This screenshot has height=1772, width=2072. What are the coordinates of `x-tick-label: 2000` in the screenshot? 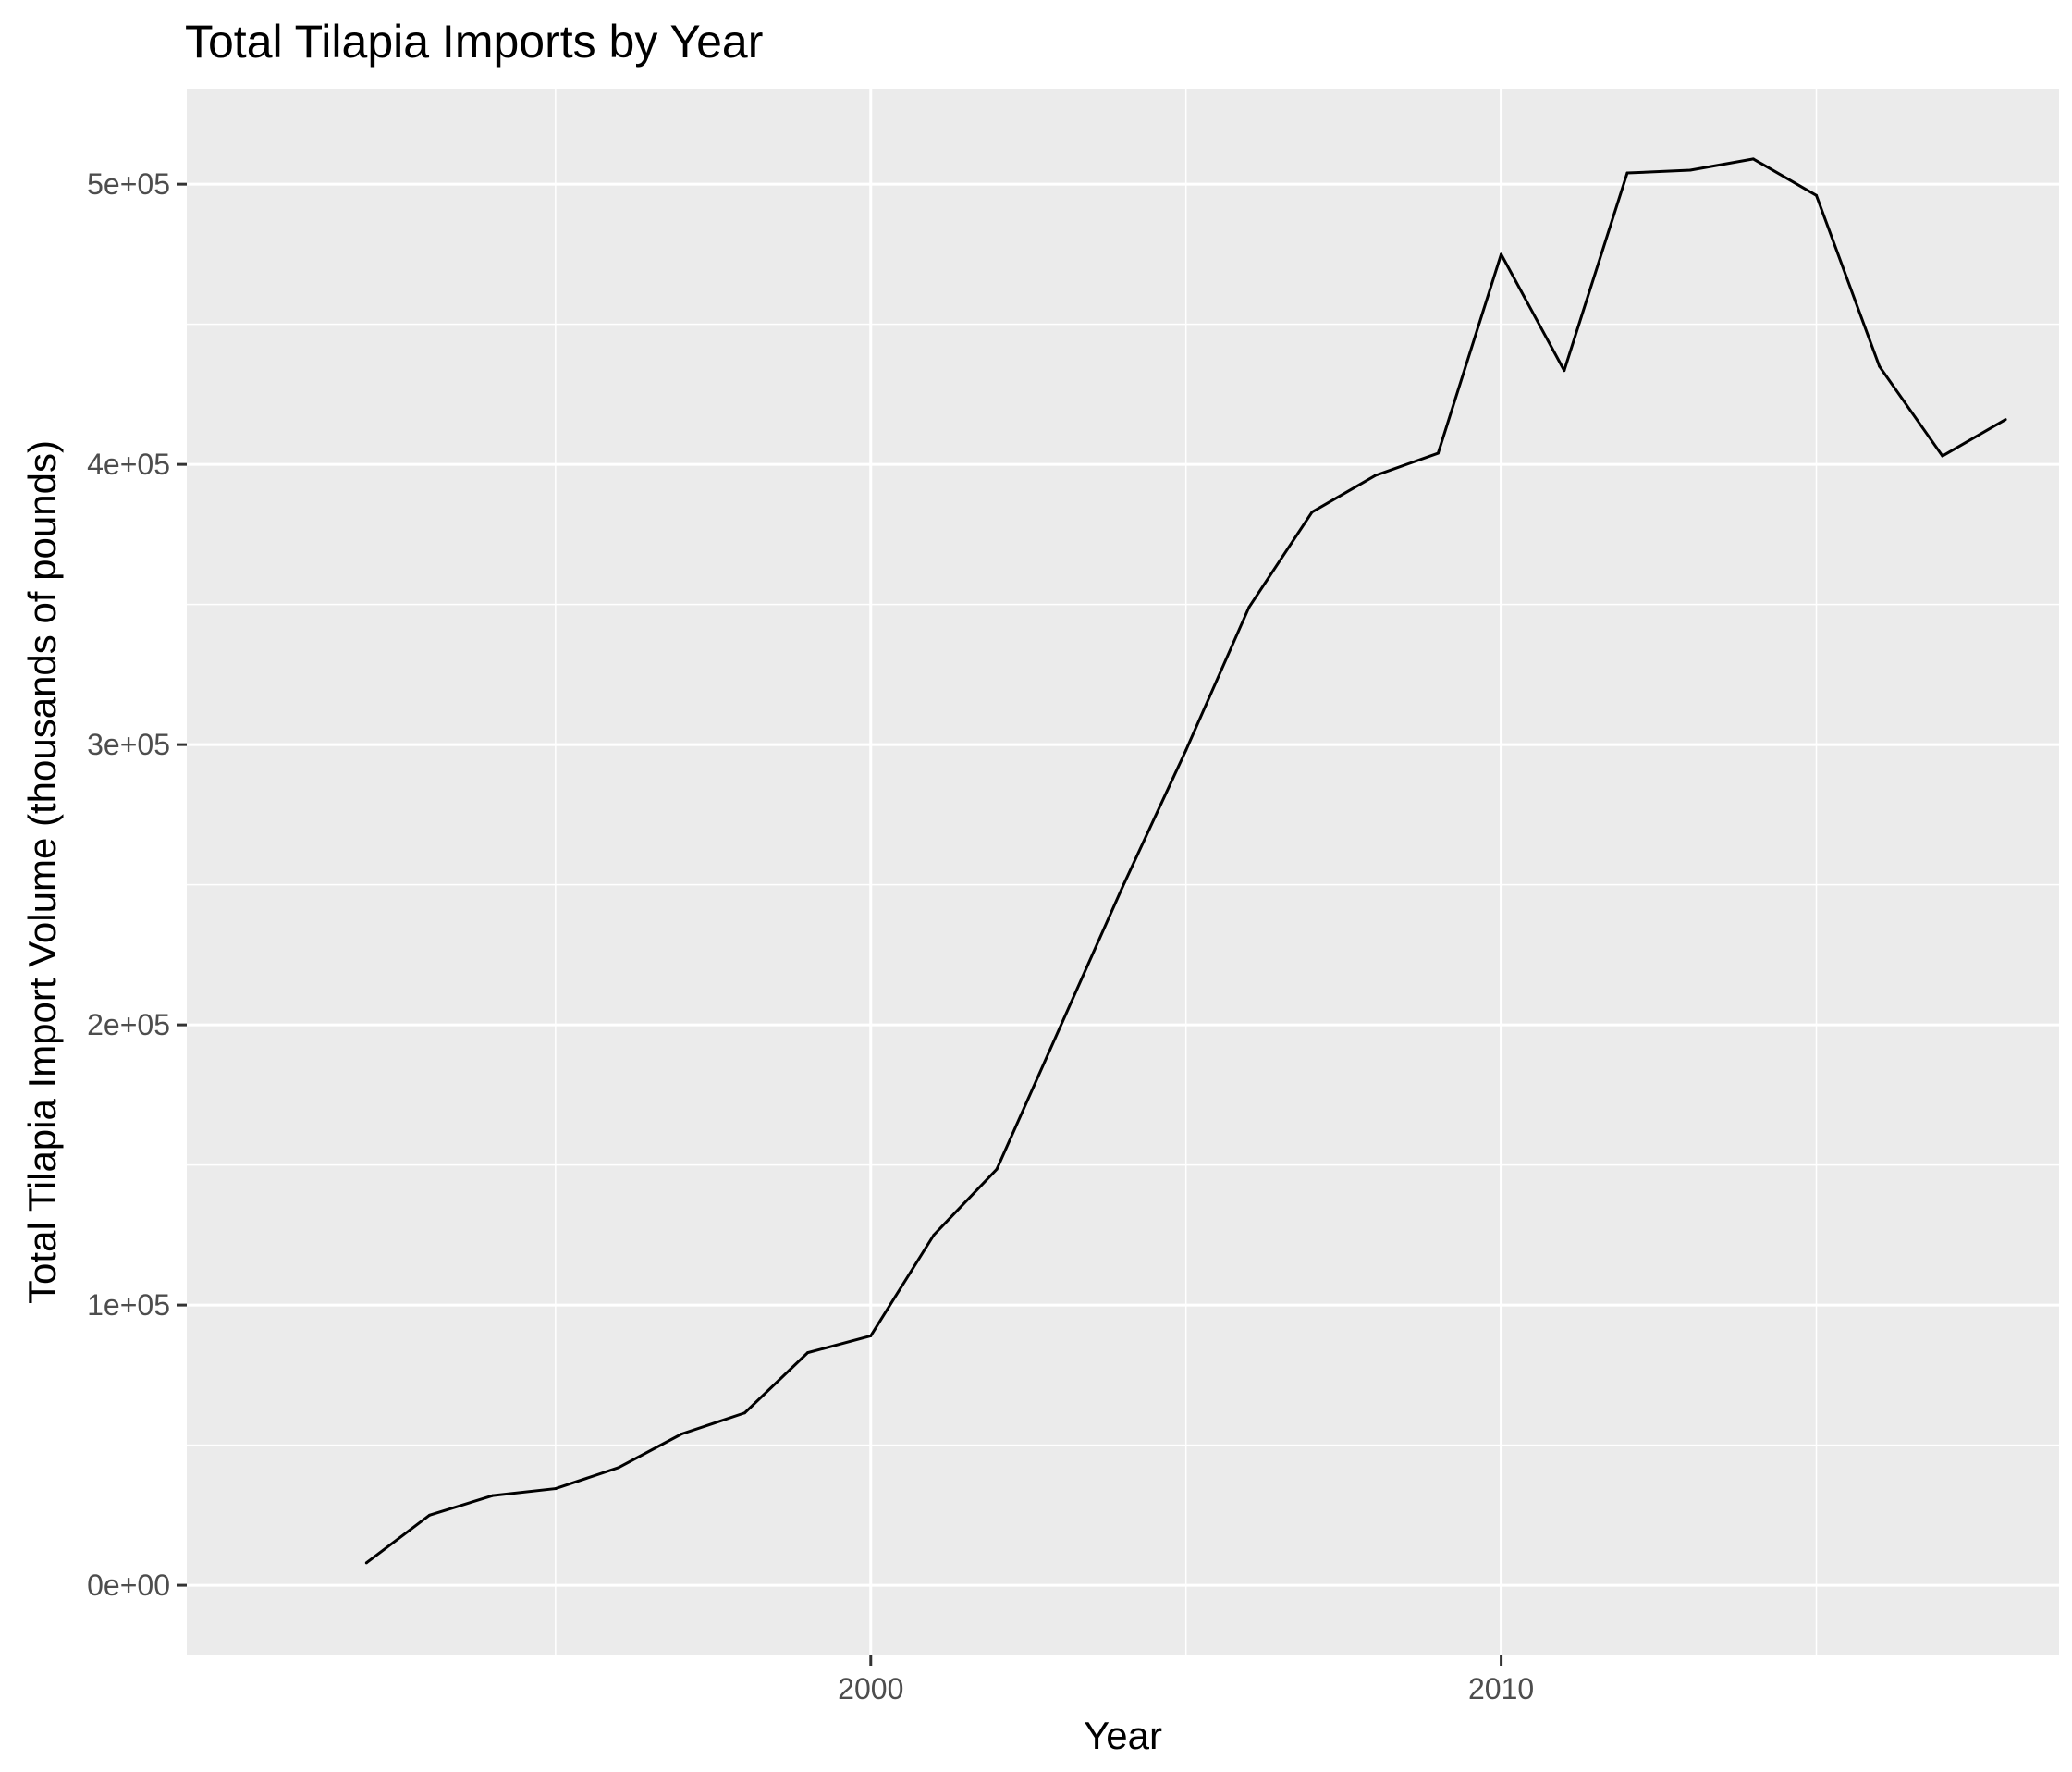 It's located at (870, 1688).